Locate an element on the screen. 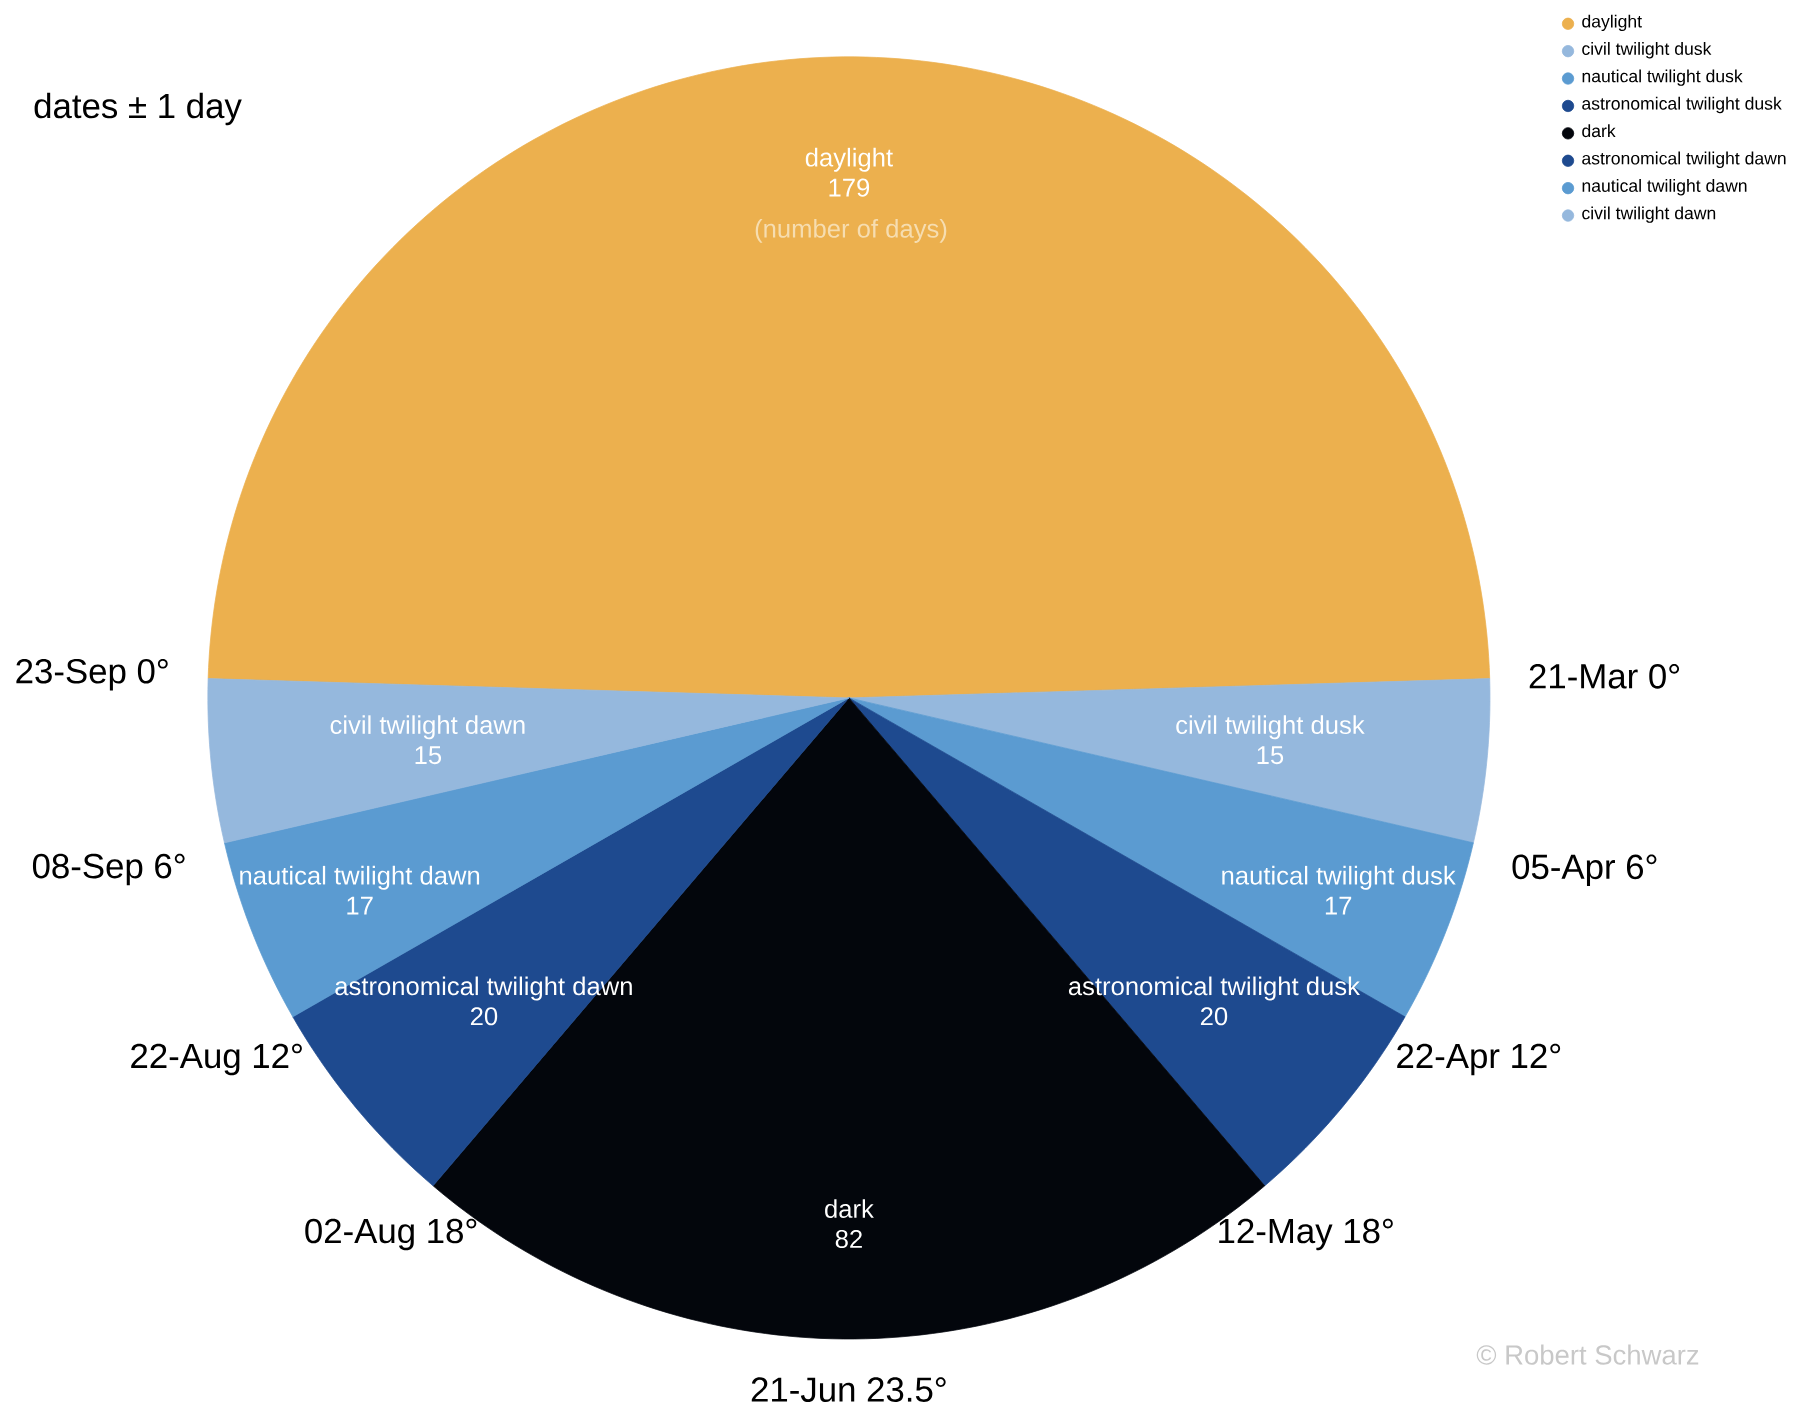  slice-label: civil twilight dawn is located at coordinates (427, 727).